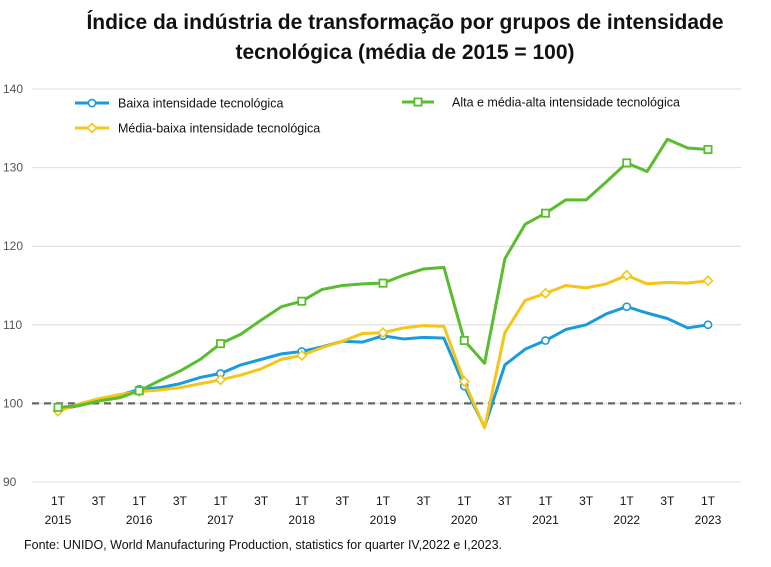 Image resolution: width=771 pixels, height=567 pixels. What do you see at coordinates (13, 285) in the screenshot?
I see `y-axis: 90 100 110 120 130 140` at bounding box center [13, 285].